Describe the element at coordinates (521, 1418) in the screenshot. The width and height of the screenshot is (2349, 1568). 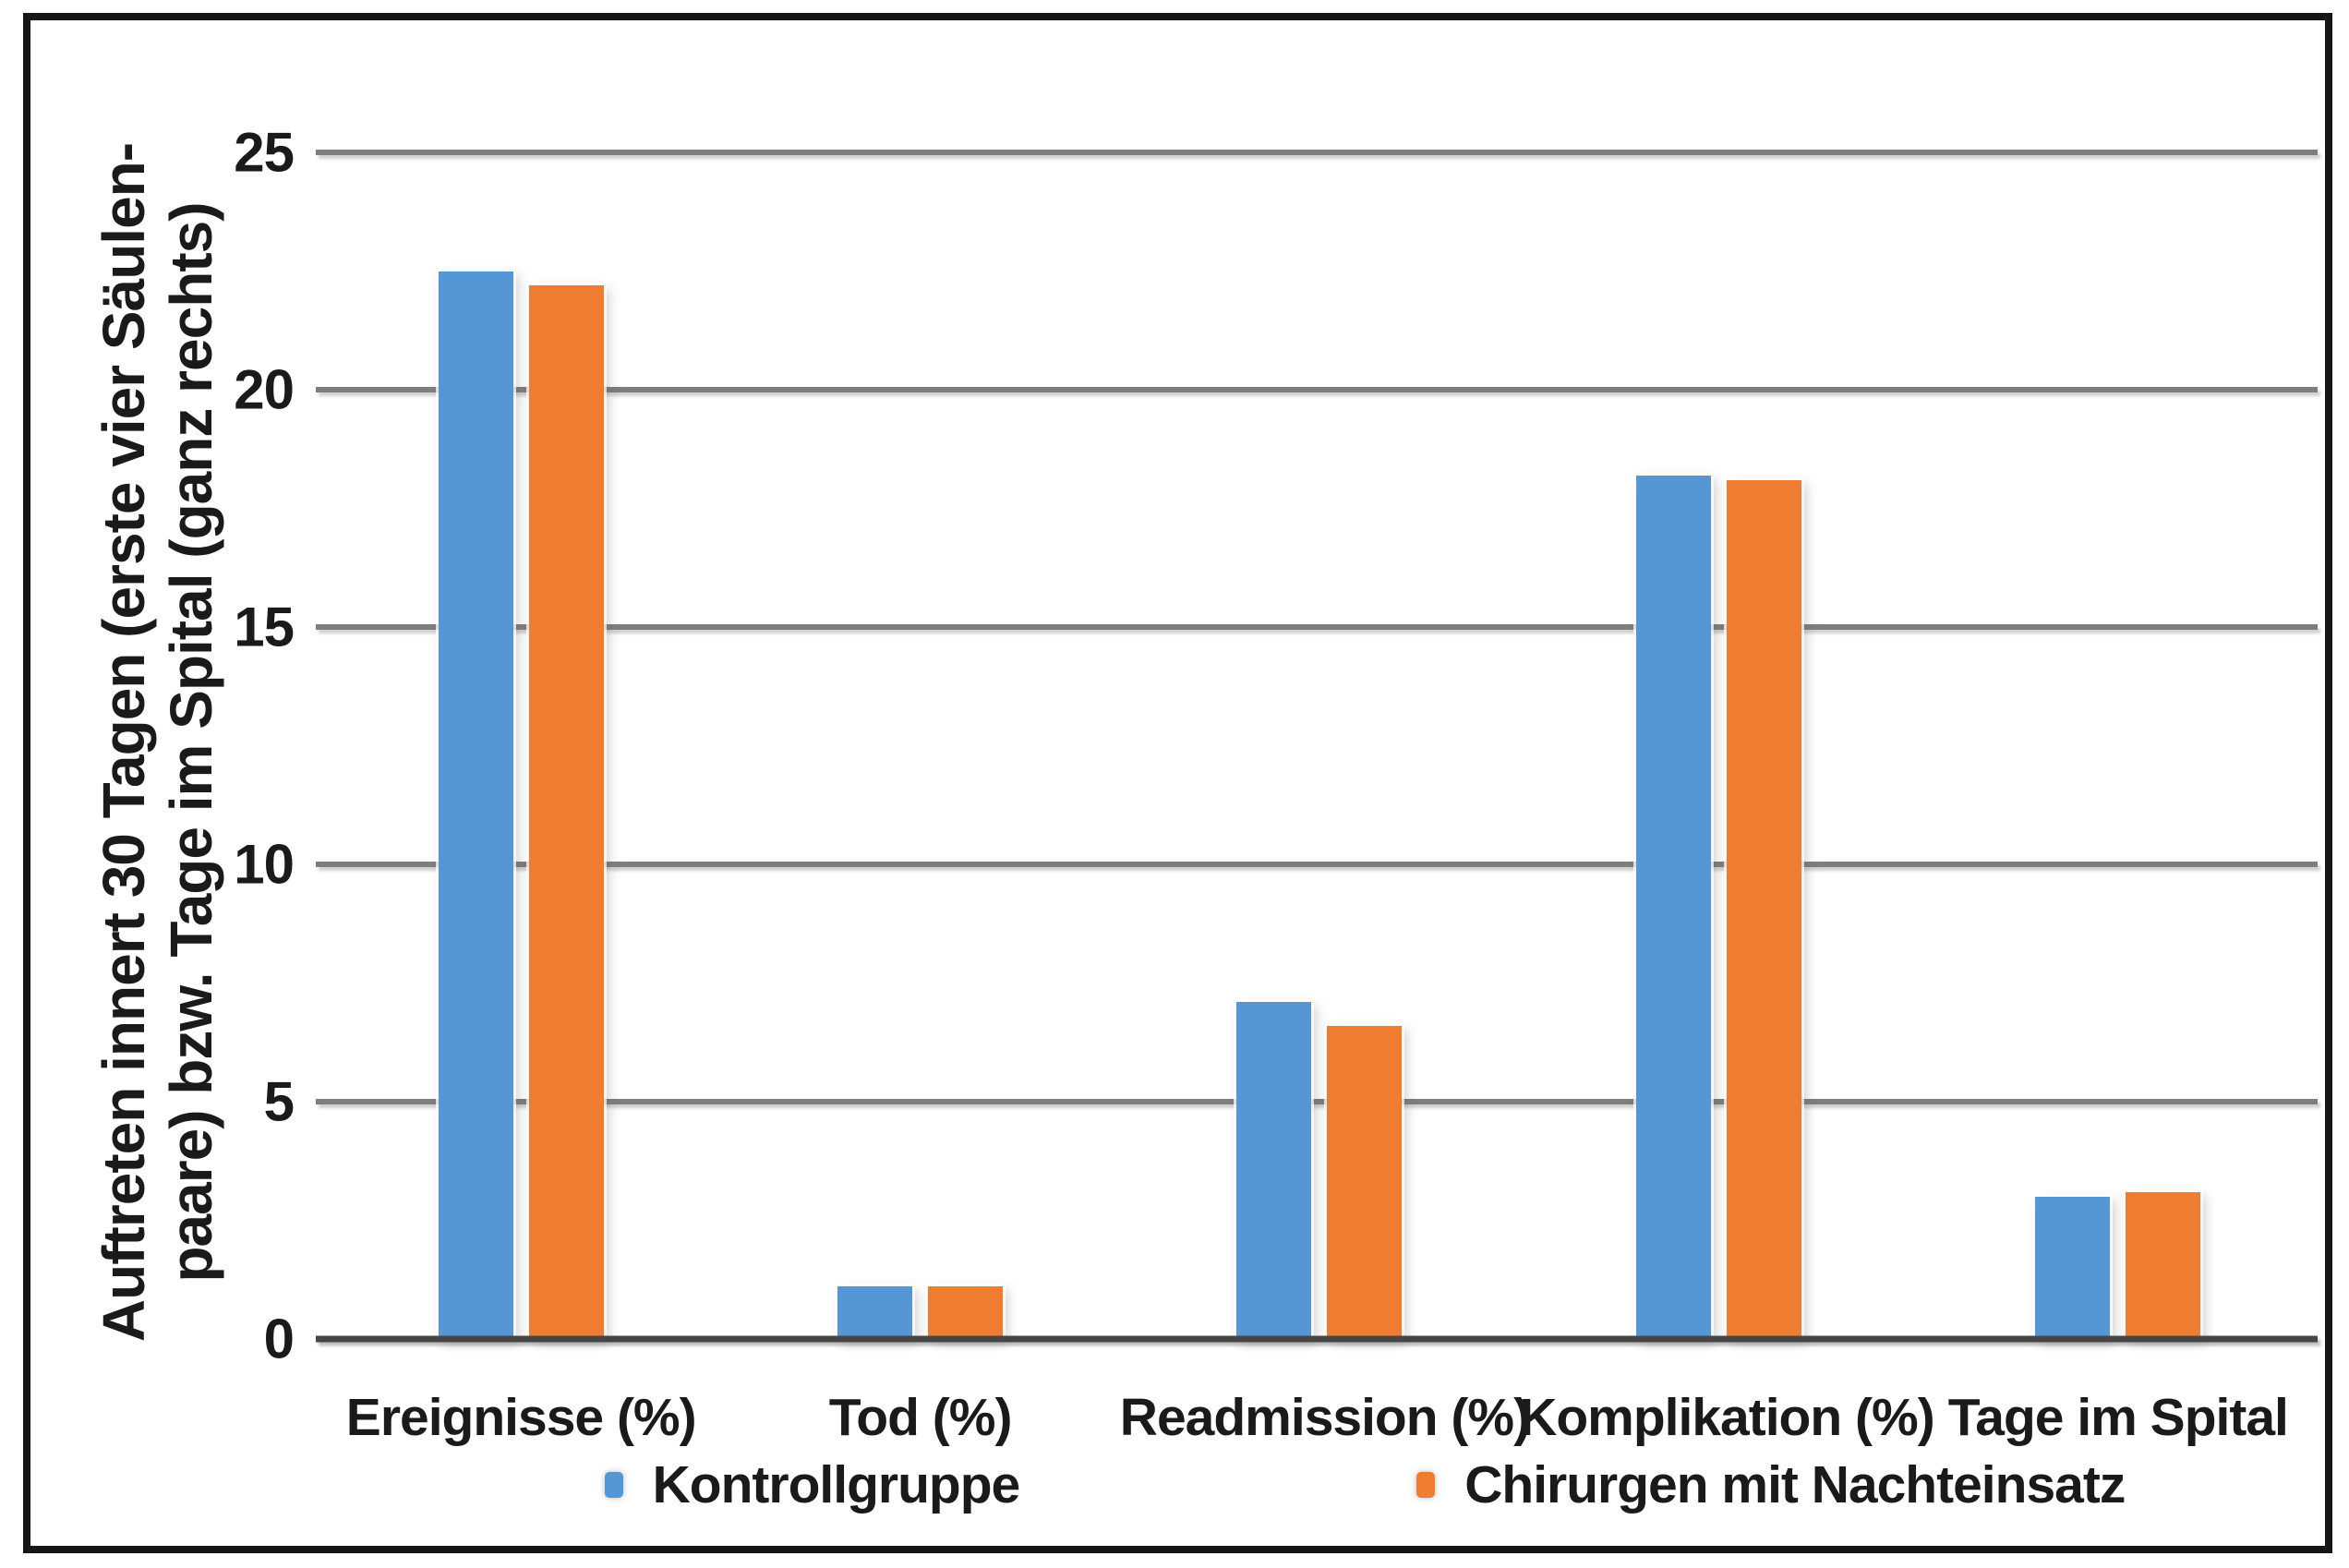
I see `x-category-label-1: Ereignisse (%)` at that location.